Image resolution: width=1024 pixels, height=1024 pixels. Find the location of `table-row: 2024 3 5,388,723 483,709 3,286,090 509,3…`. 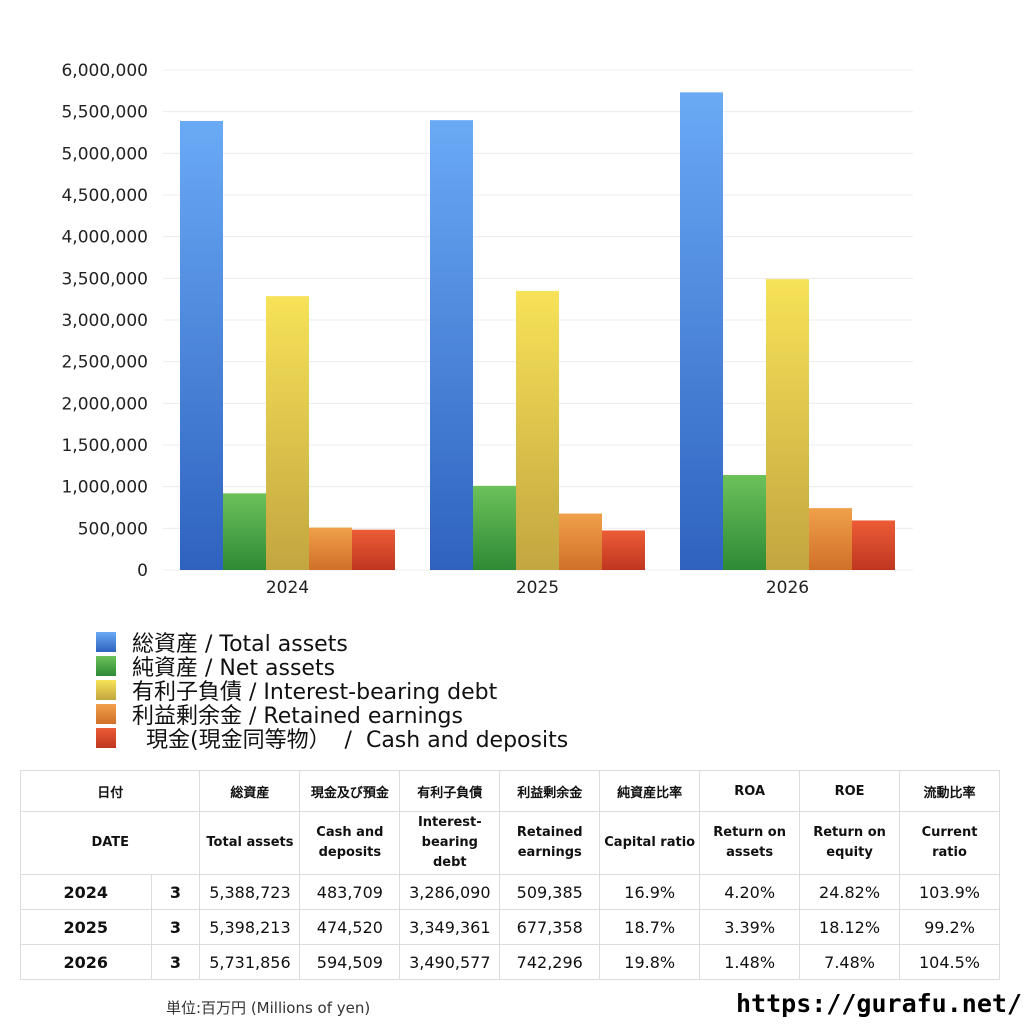

table-row: 2024 3 5,388,723 483,709 3,286,090 509,3… is located at coordinates (510, 892).